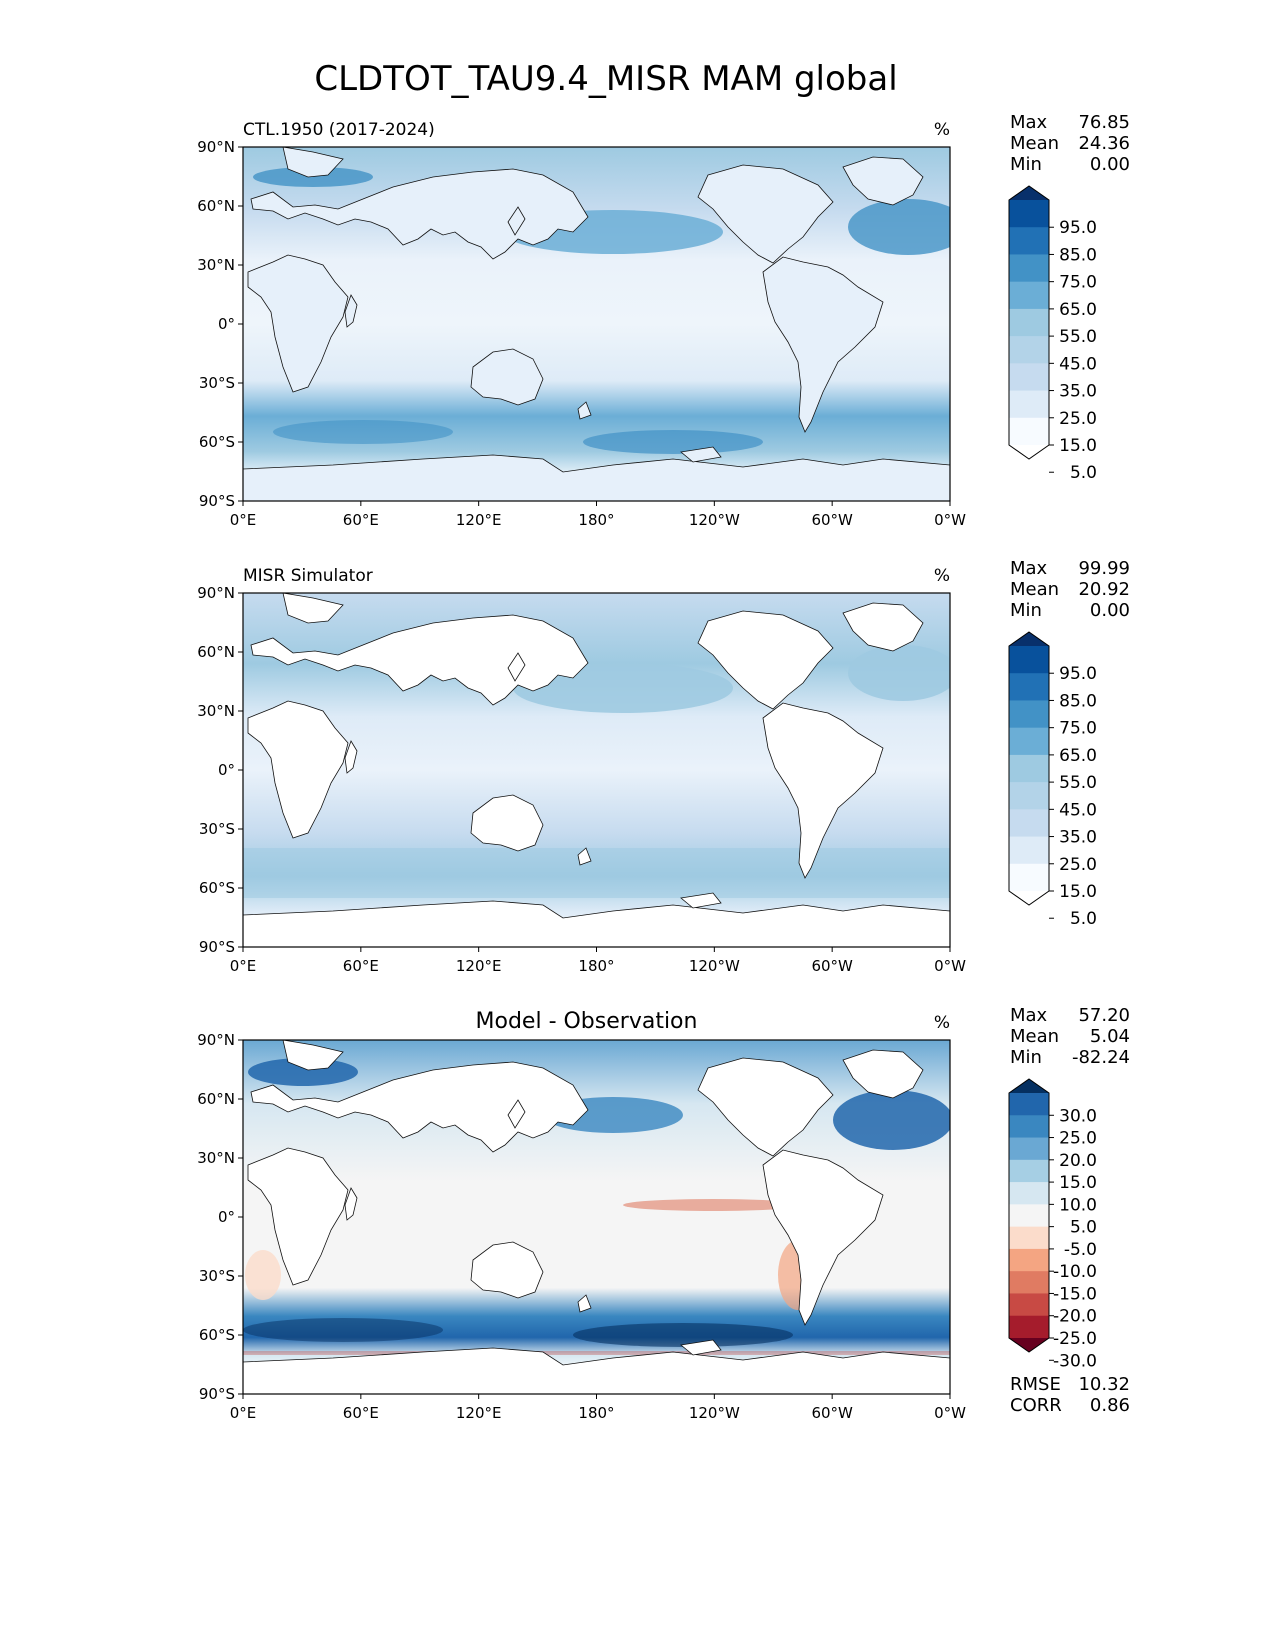 The height and width of the screenshot is (1650, 1275). What do you see at coordinates (1110, 1036) in the screenshot?
I see `stat-value: 5.04` at bounding box center [1110, 1036].